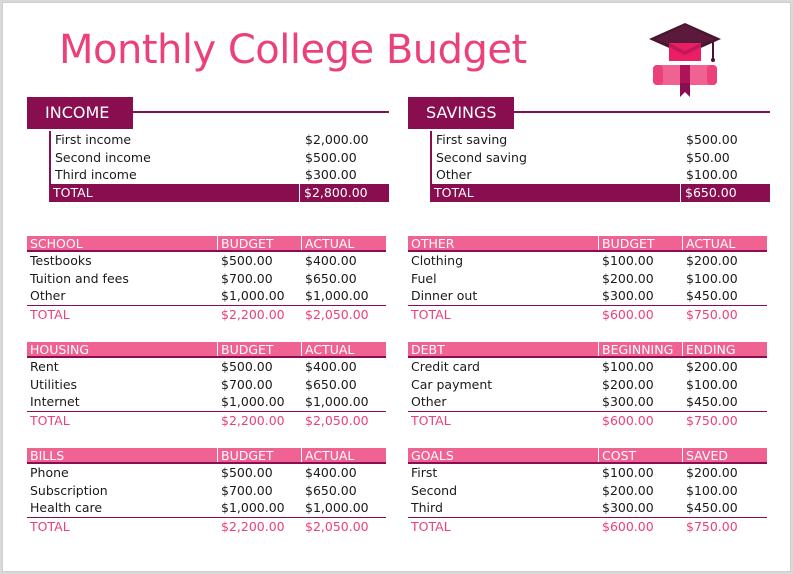  I want to click on savings-row-value: $500.00, so click(712, 139).